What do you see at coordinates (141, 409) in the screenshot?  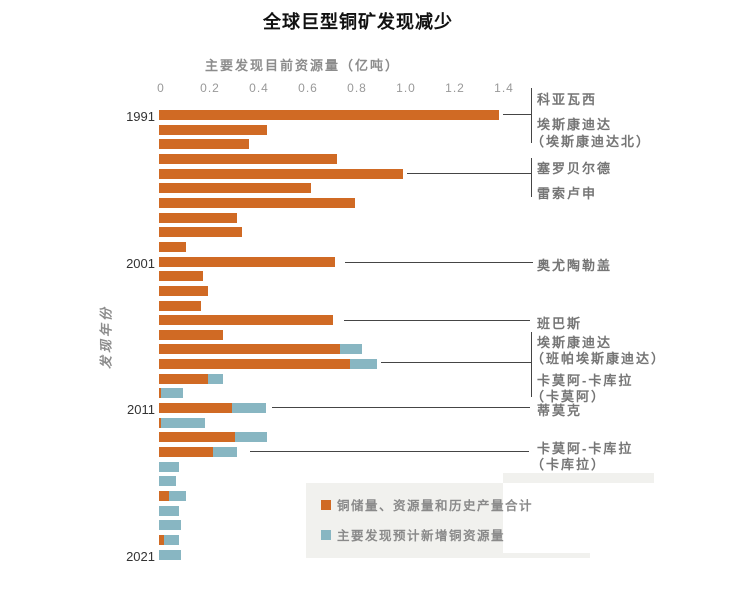 I see `y-tick-label: 2011` at bounding box center [141, 409].